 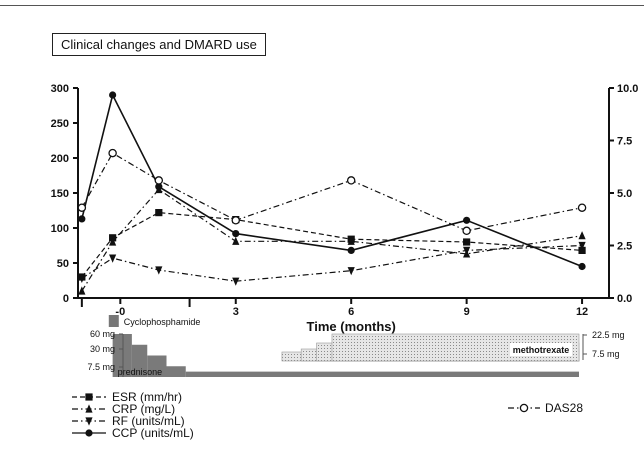 What do you see at coordinates (102, 349) in the screenshot?
I see `prednisone-dose-label: 30 mg` at bounding box center [102, 349].